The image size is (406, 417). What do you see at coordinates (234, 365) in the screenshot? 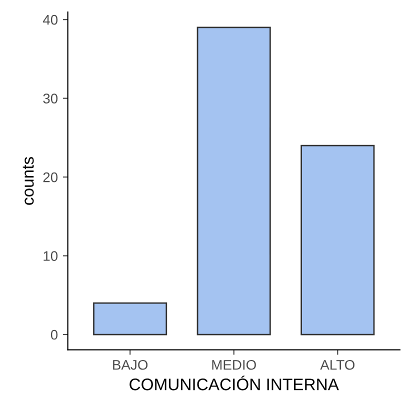
I see `x-tick-label: MEDIO` at bounding box center [234, 365].